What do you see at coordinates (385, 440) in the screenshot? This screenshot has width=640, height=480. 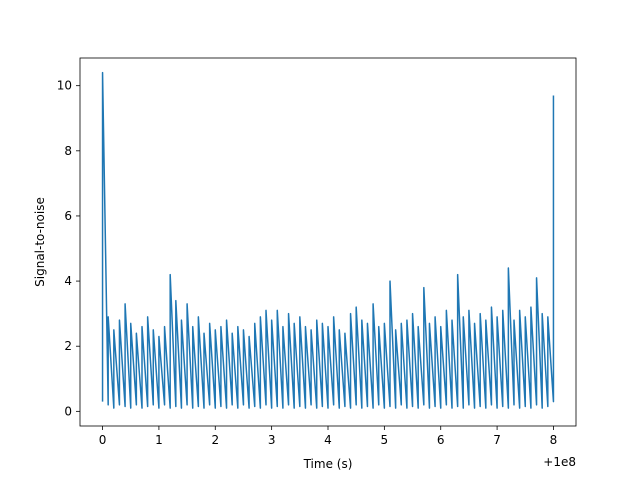 I see `x-tick-label: 5` at bounding box center [385, 440].